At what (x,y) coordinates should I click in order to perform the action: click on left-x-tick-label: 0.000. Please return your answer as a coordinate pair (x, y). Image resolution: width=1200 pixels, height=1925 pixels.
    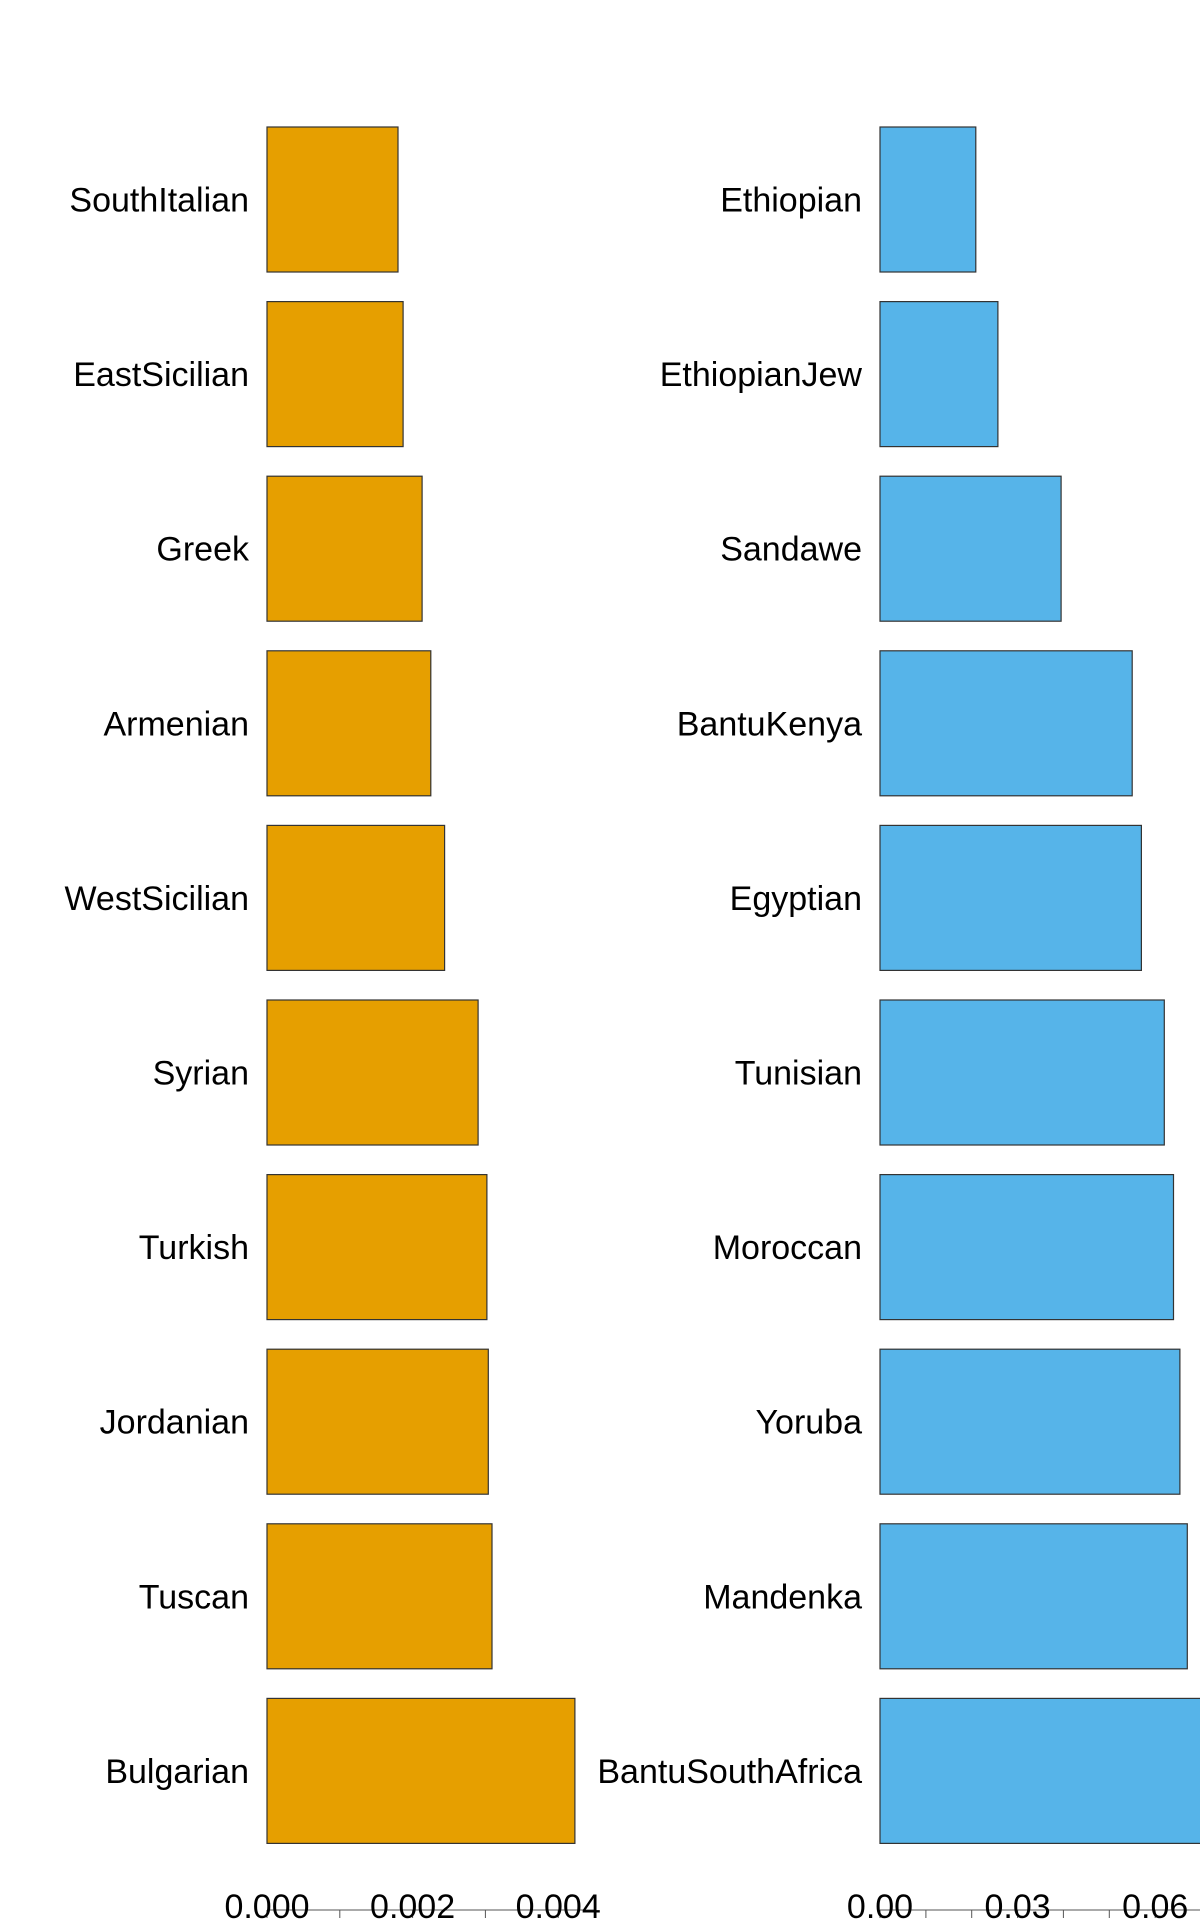
    Looking at the image, I should click on (266, 1904).